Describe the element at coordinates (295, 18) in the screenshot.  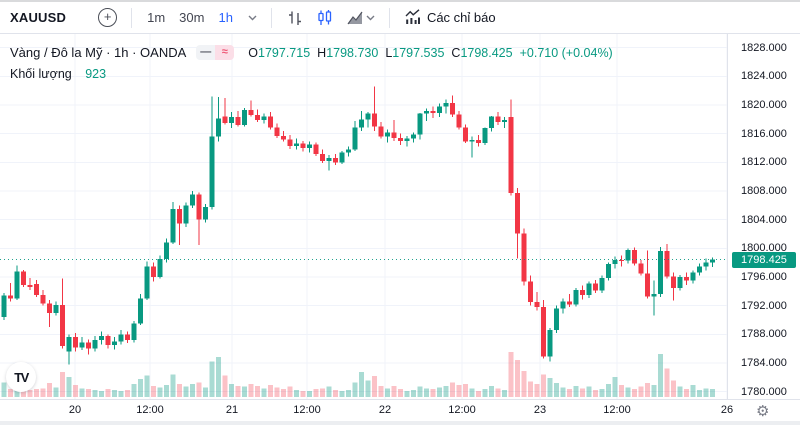
I see `bars-style-button` at that location.